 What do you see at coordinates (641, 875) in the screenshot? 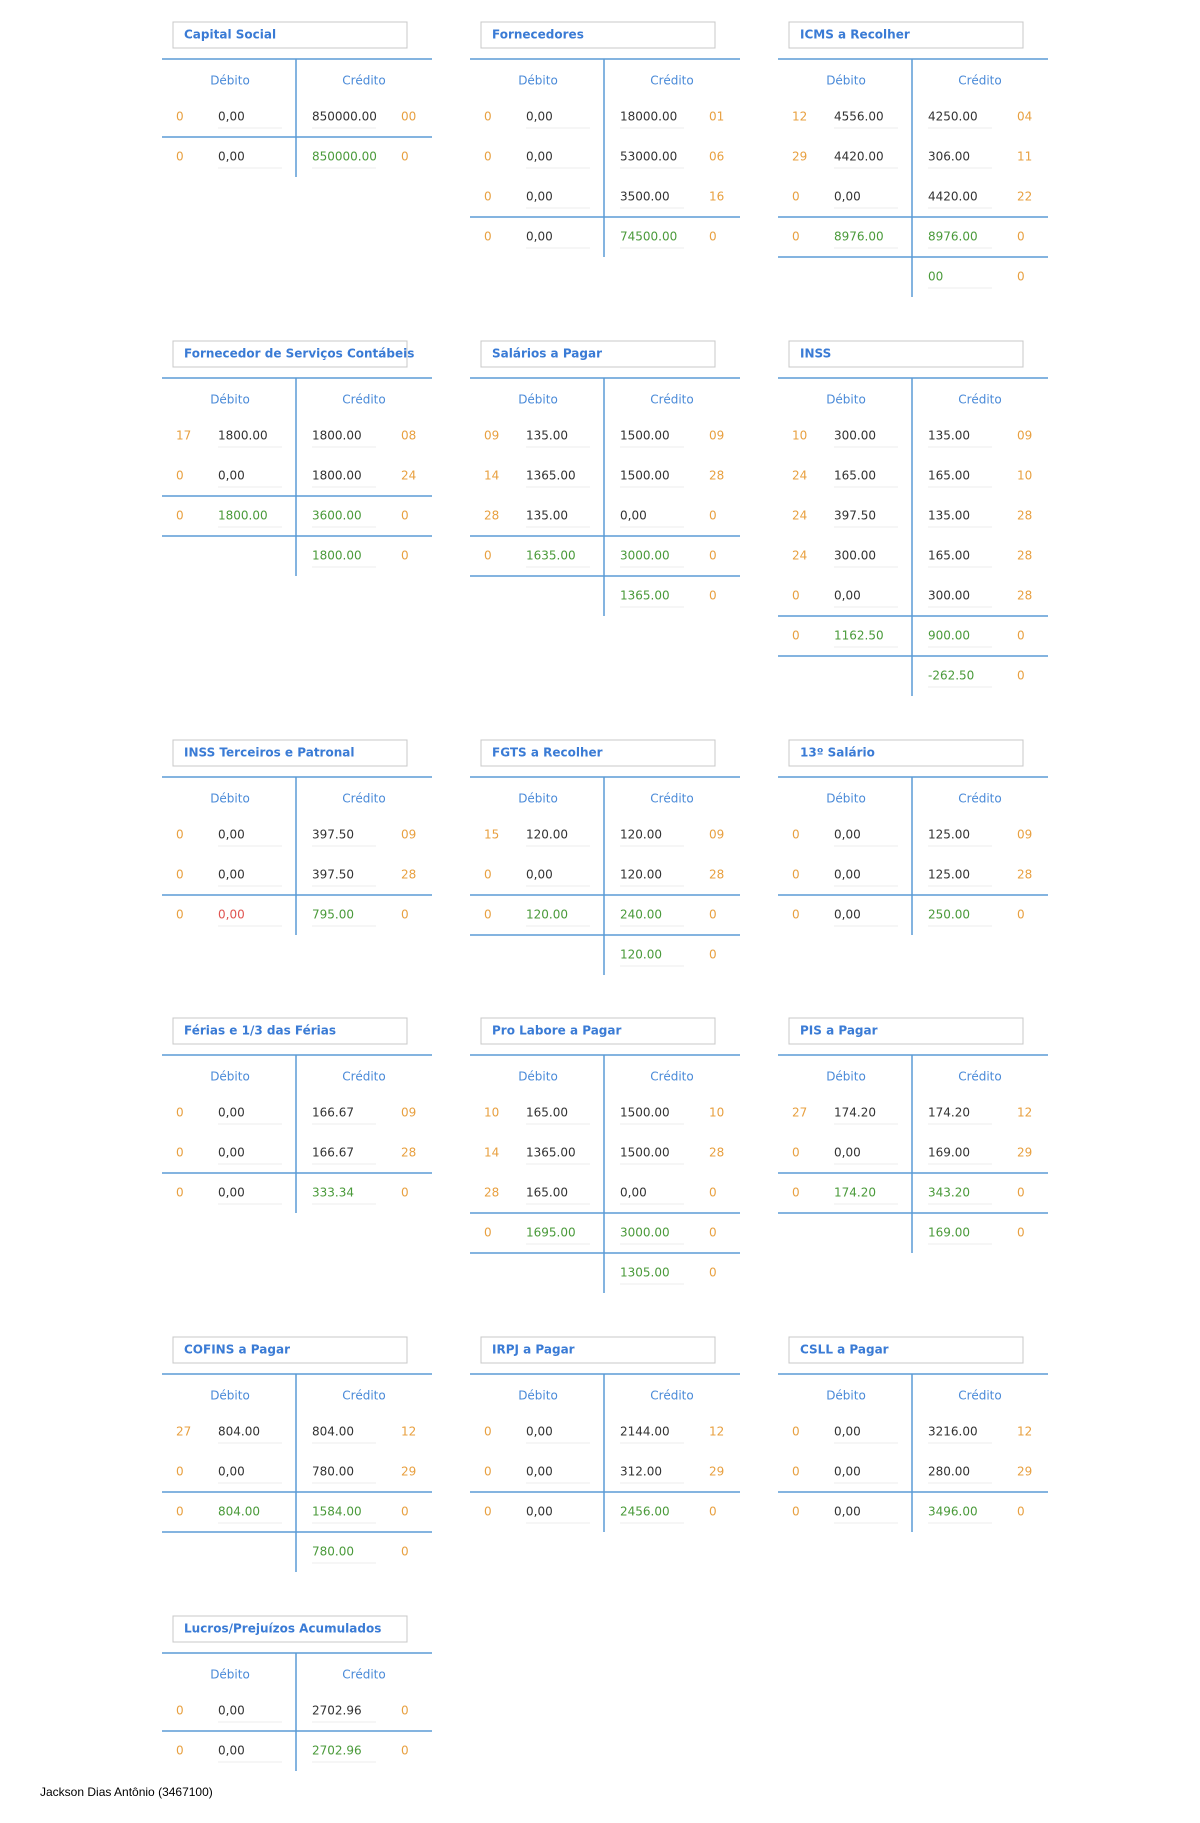
I see `credit-value: 120.00` at bounding box center [641, 875].